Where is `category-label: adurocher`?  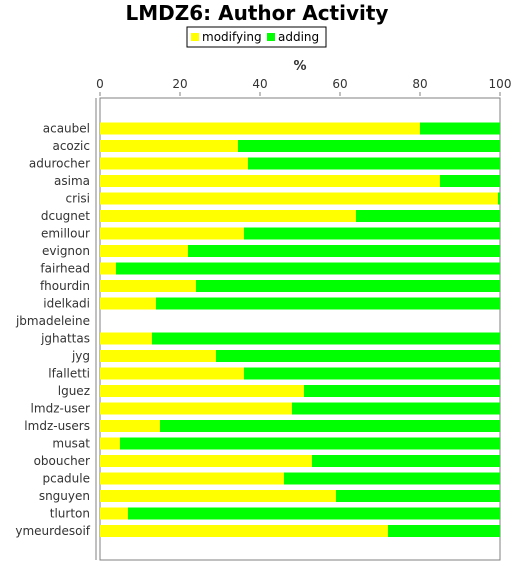
category-label: adurocher is located at coordinates (59, 164).